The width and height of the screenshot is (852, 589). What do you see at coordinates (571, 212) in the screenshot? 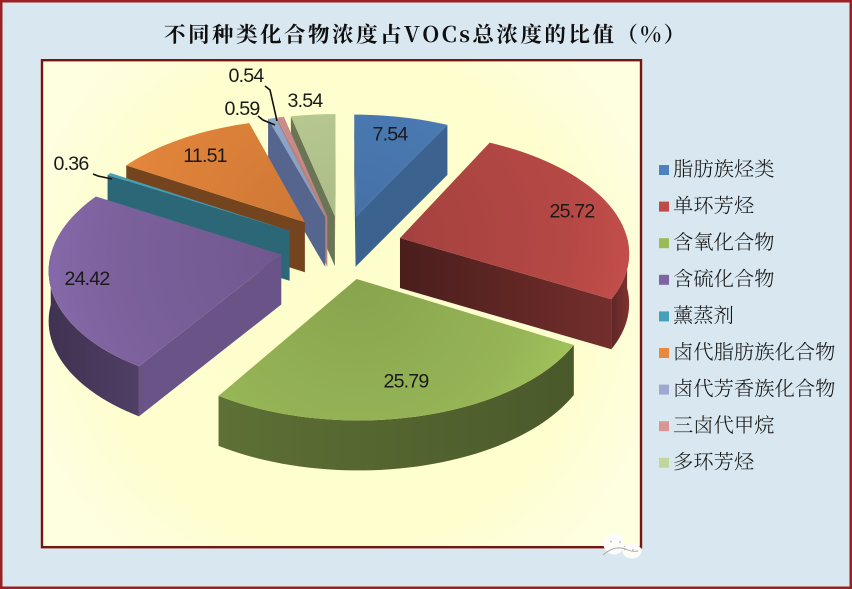
I see `svg-text: 25.72` at bounding box center [571, 212].